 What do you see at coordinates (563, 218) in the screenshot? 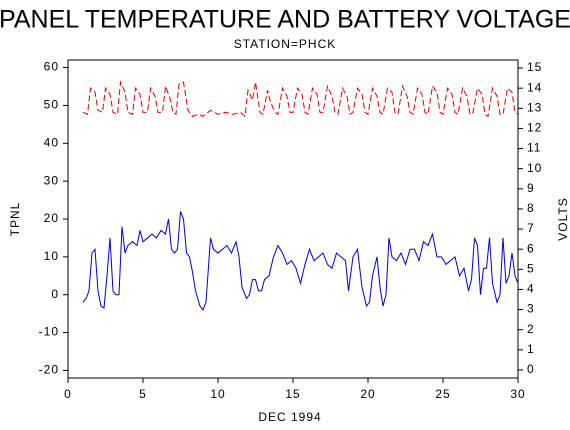
I see `y2-axis-label: VOLTS` at bounding box center [563, 218].